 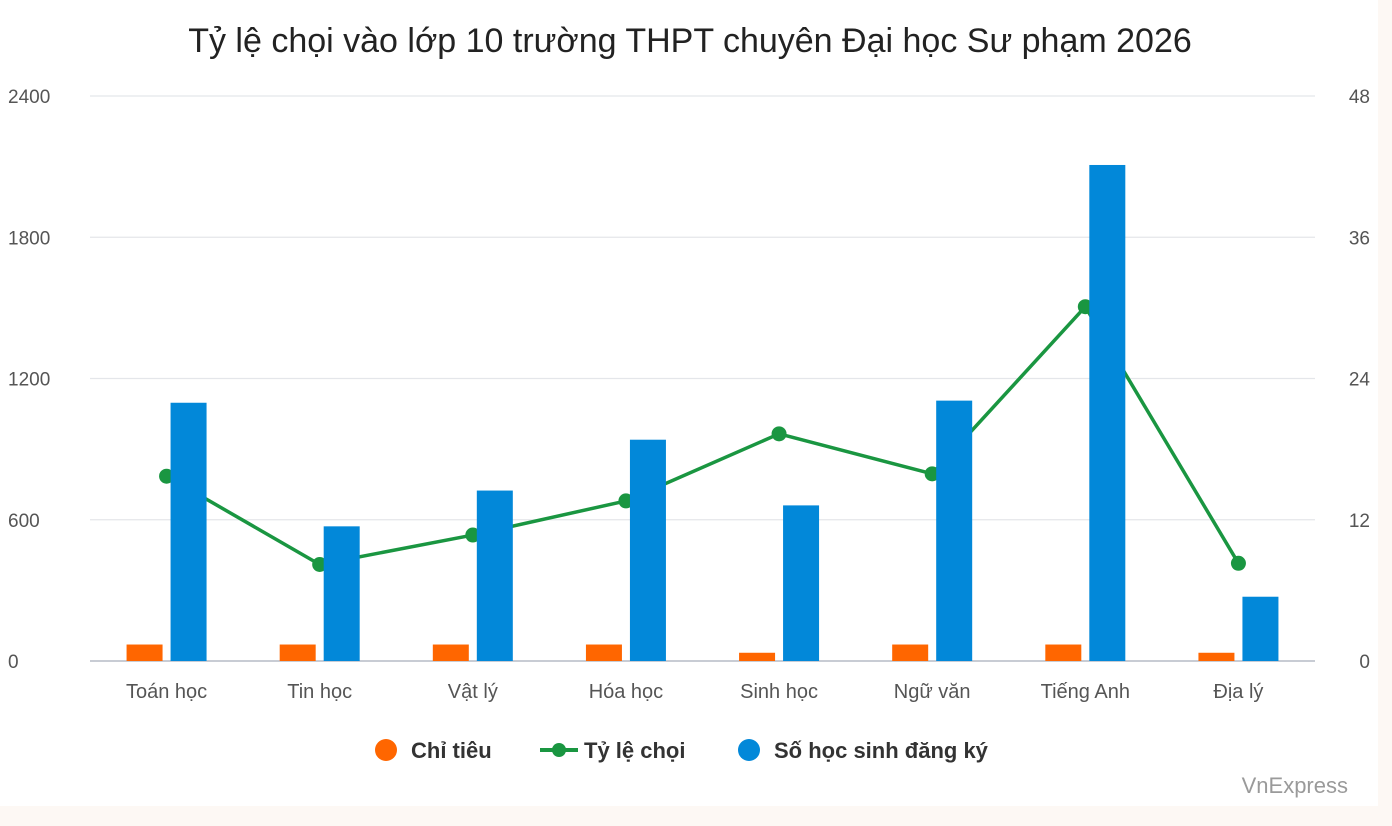 I want to click on x-axis-tick-label: Địa lý, so click(x=1238, y=692).